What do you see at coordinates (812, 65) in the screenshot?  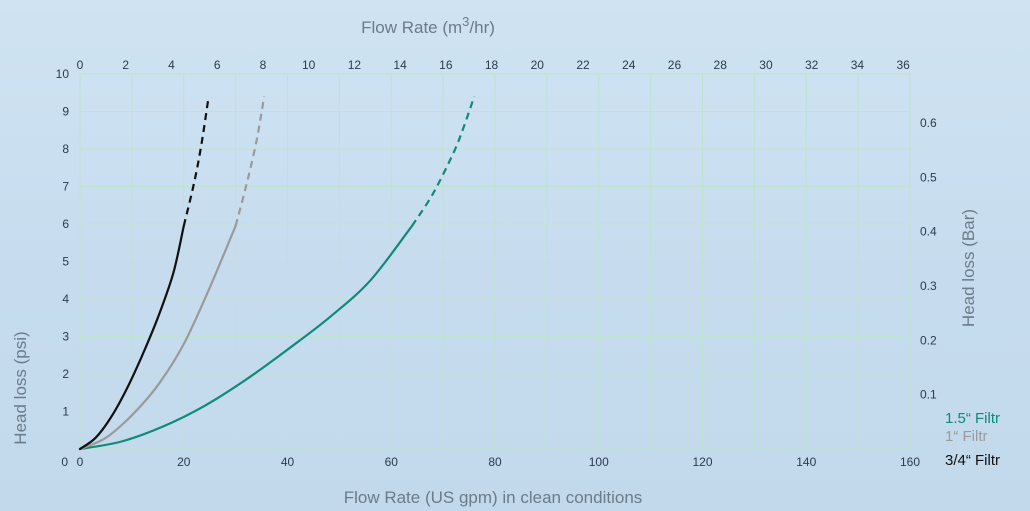 I see `x-top-tick-label: 32` at bounding box center [812, 65].